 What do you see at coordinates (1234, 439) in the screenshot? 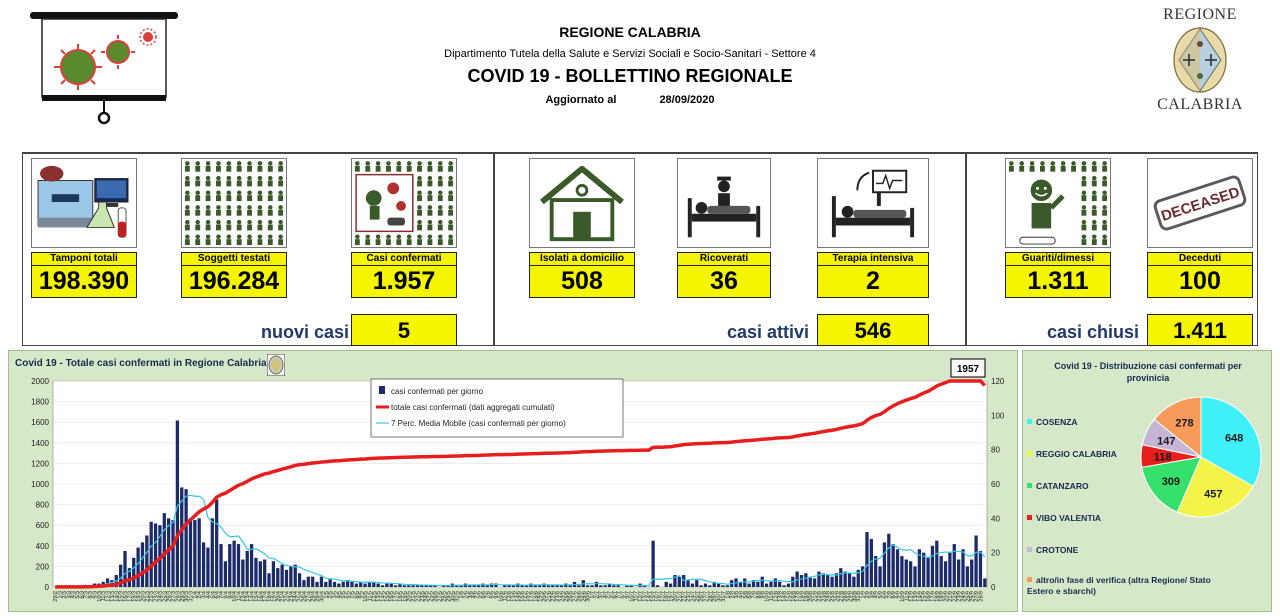
I see `pie-value-label: 648` at bounding box center [1234, 439].